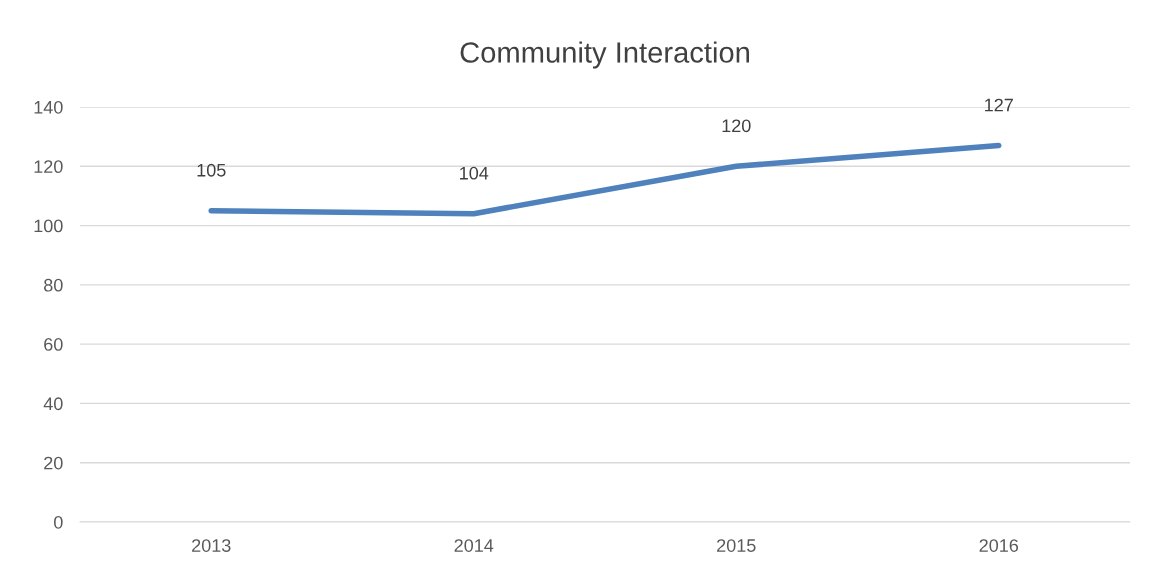 The image size is (1159, 583). Describe the element at coordinates (605, 55) in the screenshot. I see `chart-title: Community Interaction` at that location.